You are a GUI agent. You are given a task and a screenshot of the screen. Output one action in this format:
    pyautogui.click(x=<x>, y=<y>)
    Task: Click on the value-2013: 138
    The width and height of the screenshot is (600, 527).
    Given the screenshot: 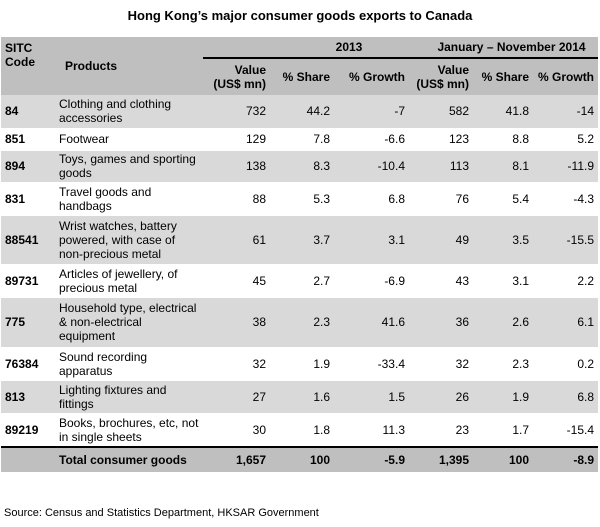 What is the action you would take?
    pyautogui.click(x=236, y=166)
    